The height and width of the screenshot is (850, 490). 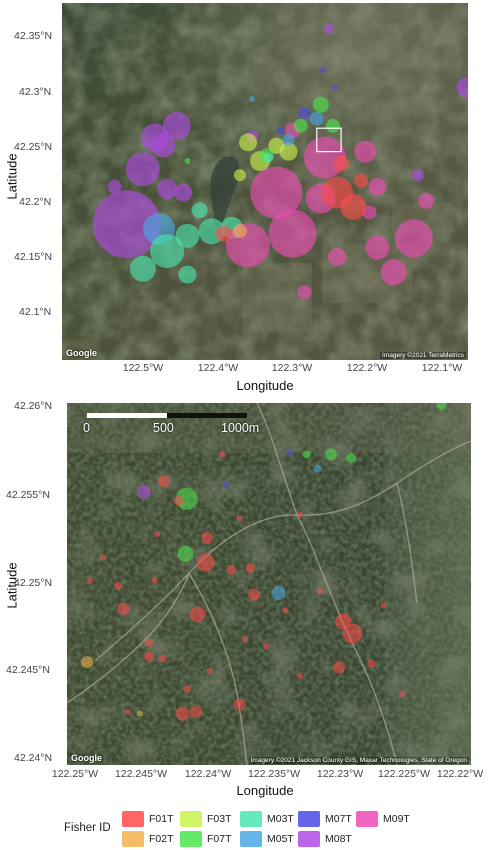 I want to click on legend-key-f02t, so click(x=133, y=839).